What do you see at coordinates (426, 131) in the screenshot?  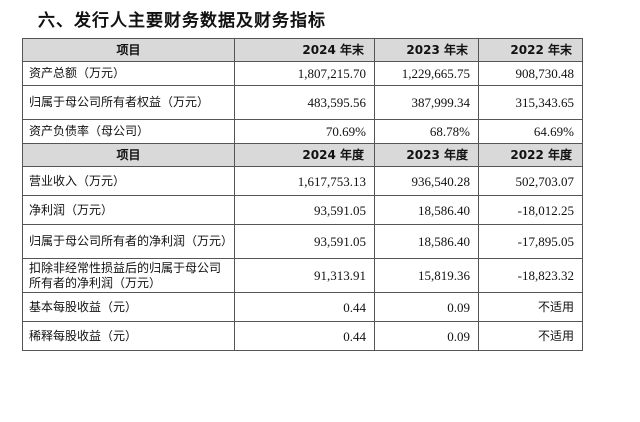 I see `cell-2023: 68.78%` at bounding box center [426, 131].